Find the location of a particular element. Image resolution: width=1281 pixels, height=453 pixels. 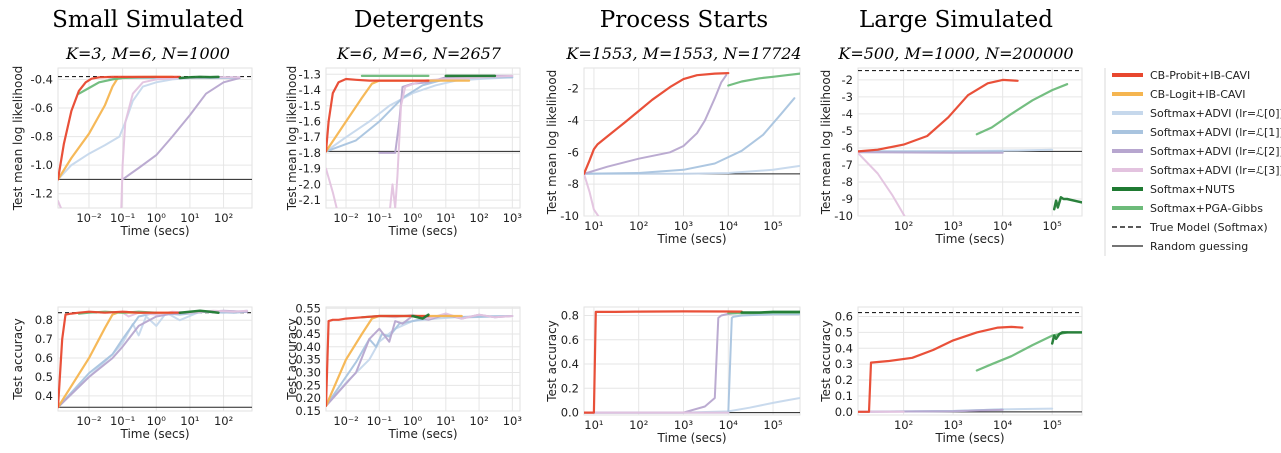

legend-label: CB-Probit+IB-CAVI is located at coordinates (1200, 75).